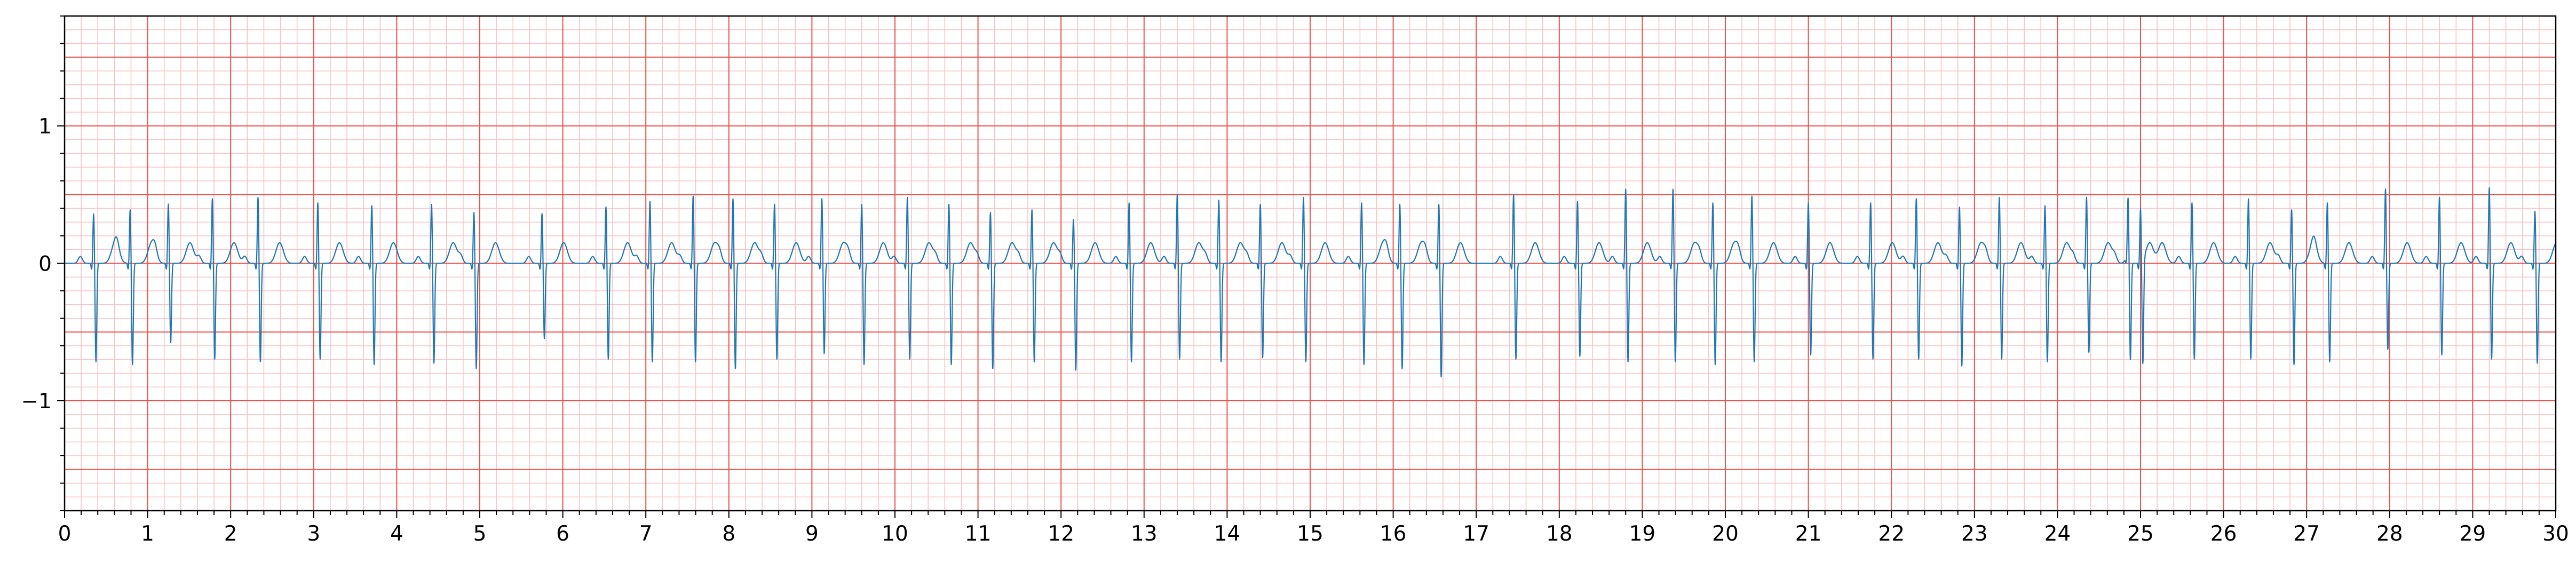 Image resolution: width=2576 pixels, height=563 pixels. I want to click on y-tick-label: −1, so click(37, 402).